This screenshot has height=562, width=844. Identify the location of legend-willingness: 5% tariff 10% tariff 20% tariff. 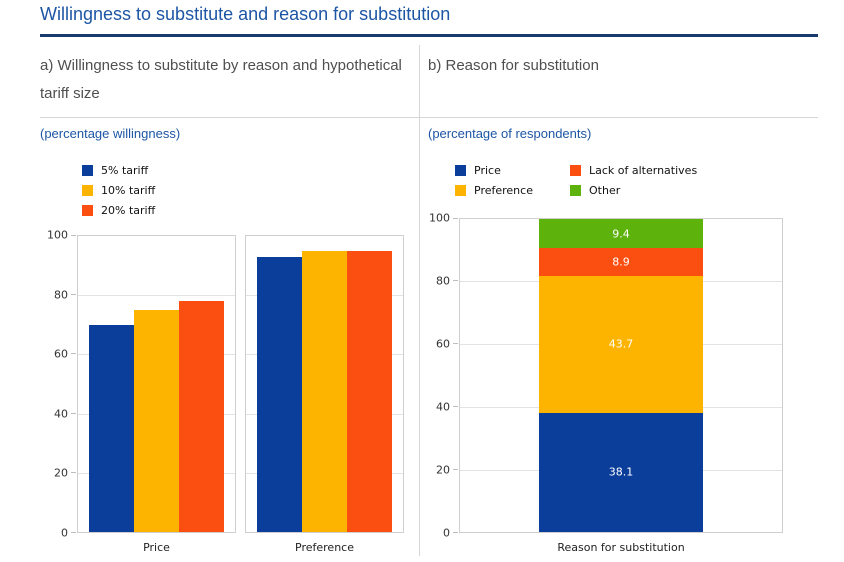
(118, 190).